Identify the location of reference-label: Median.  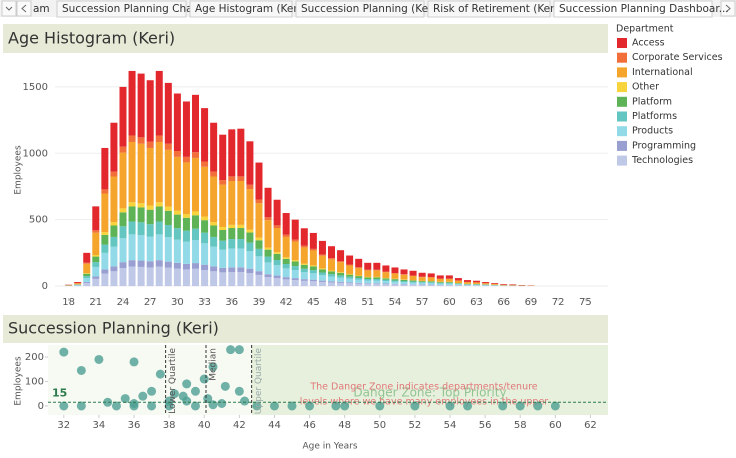
(213, 364).